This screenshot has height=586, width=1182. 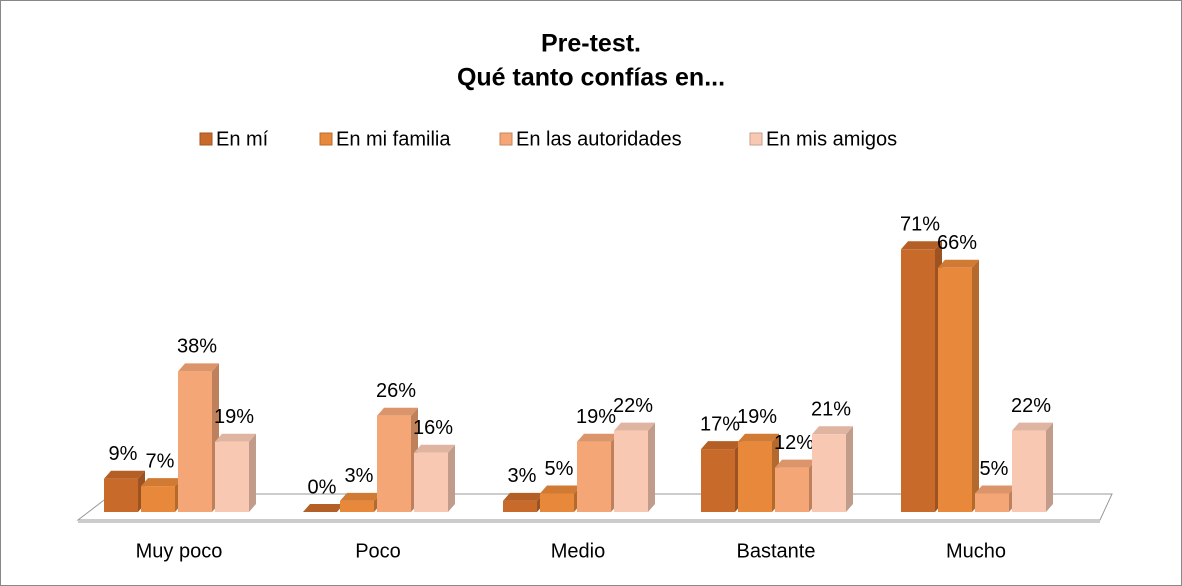 I want to click on data-label: 38%, so click(x=197, y=347).